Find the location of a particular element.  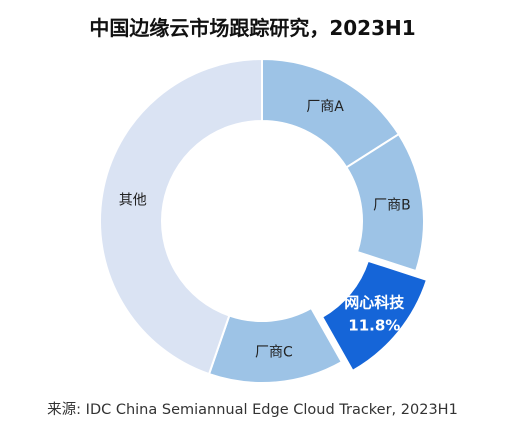

slice-label: 厂商C is located at coordinates (274, 352).